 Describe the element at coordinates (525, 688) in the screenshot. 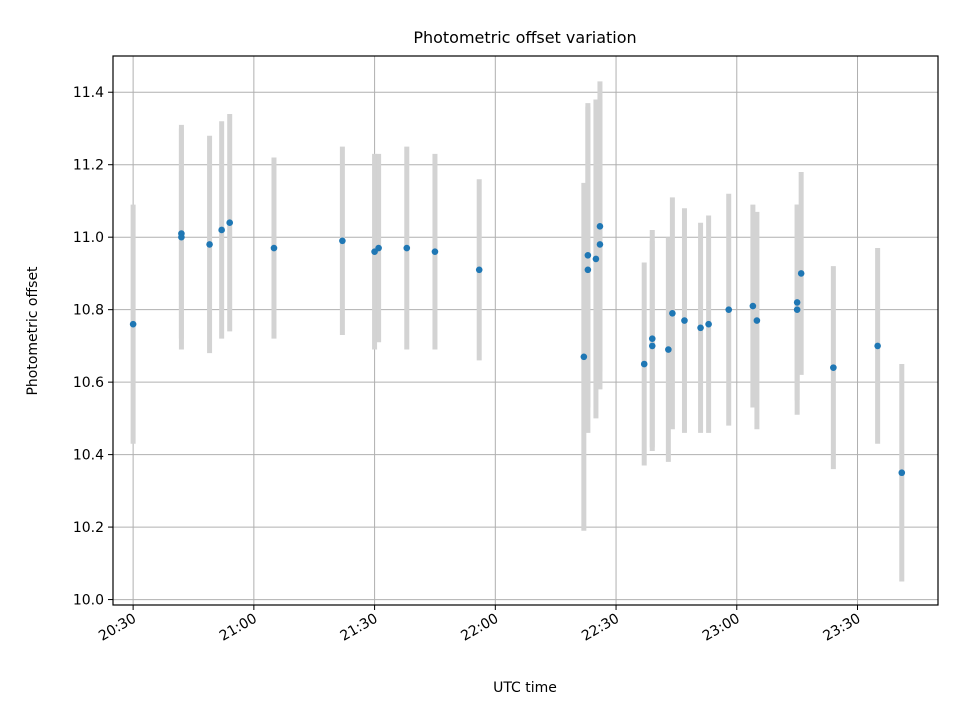

I see `x-axis-label: UTC time` at that location.